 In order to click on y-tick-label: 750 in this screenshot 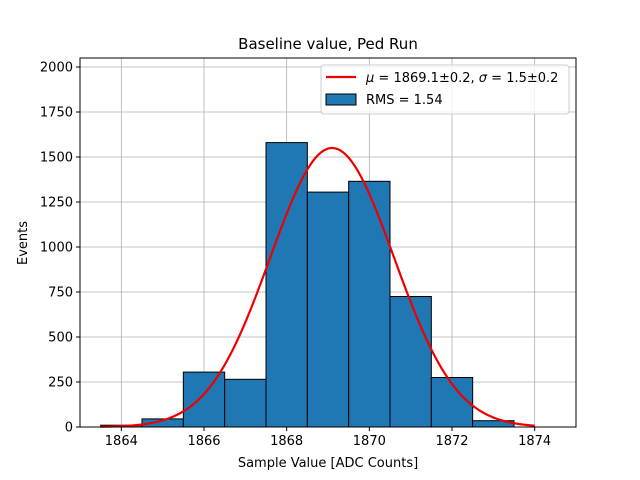, I will do `click(60, 293)`.